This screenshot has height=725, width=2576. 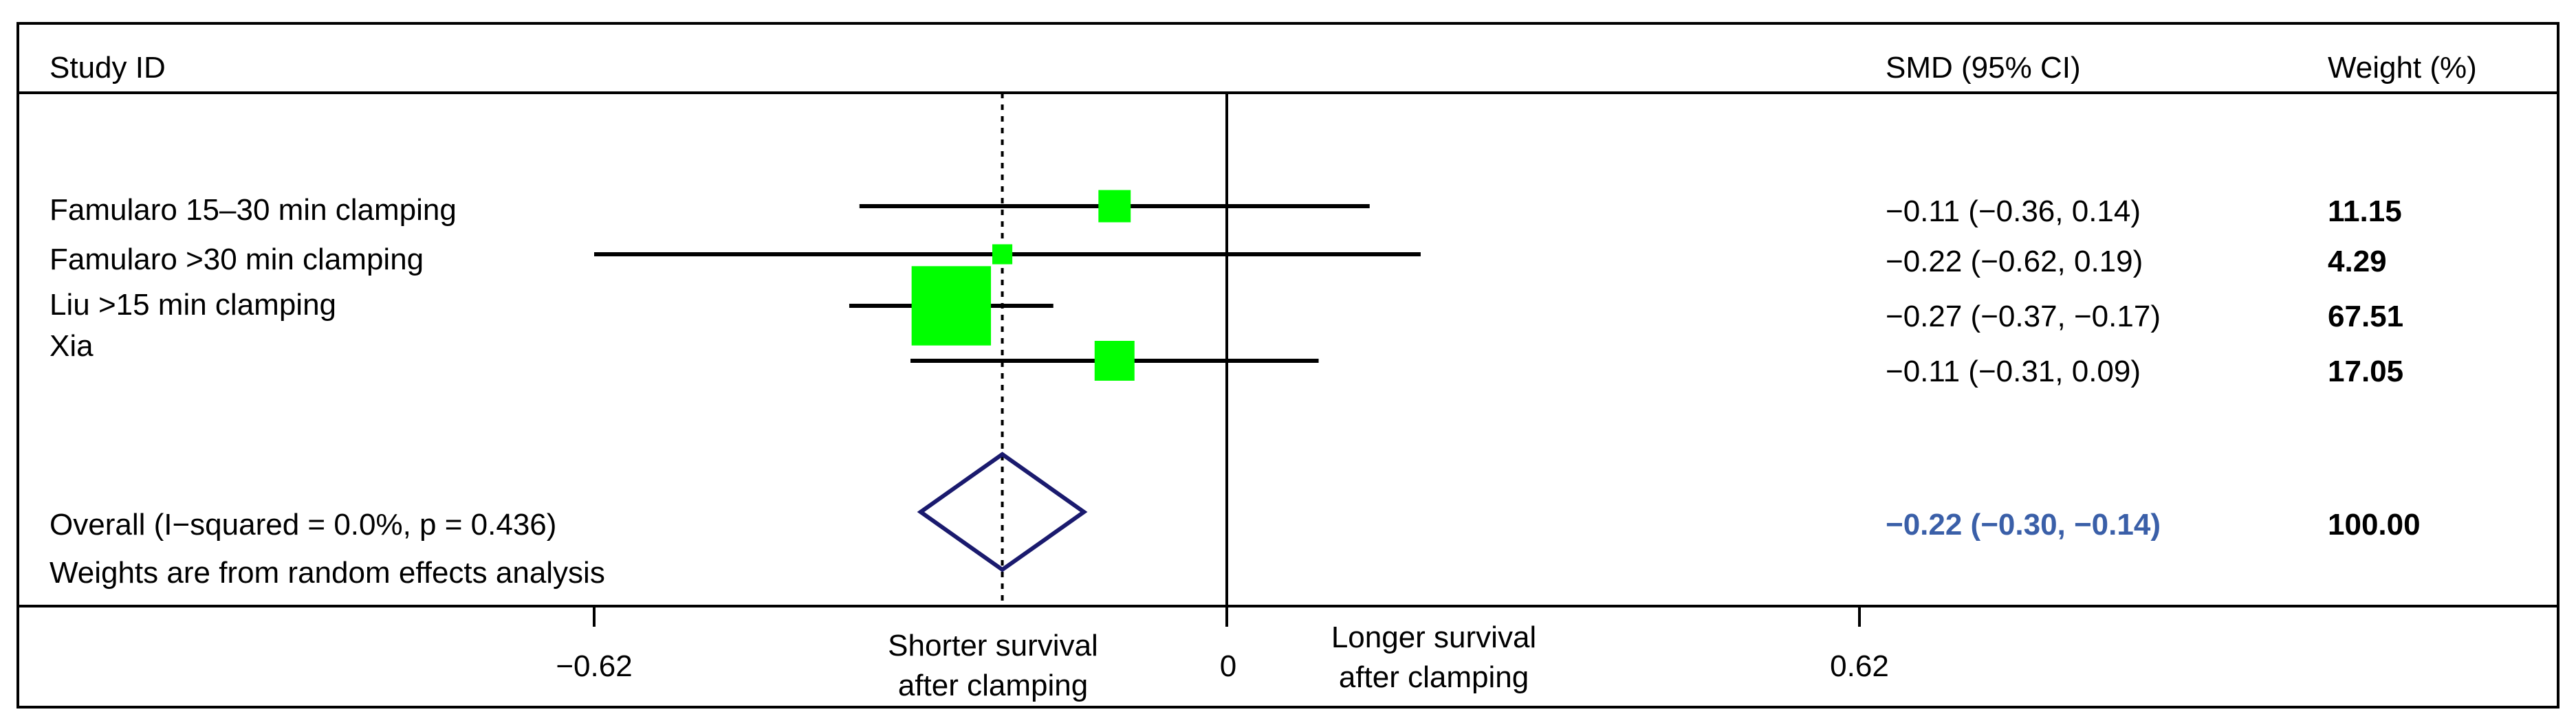 I want to click on study-weight: 67.51, so click(x=2365, y=316).